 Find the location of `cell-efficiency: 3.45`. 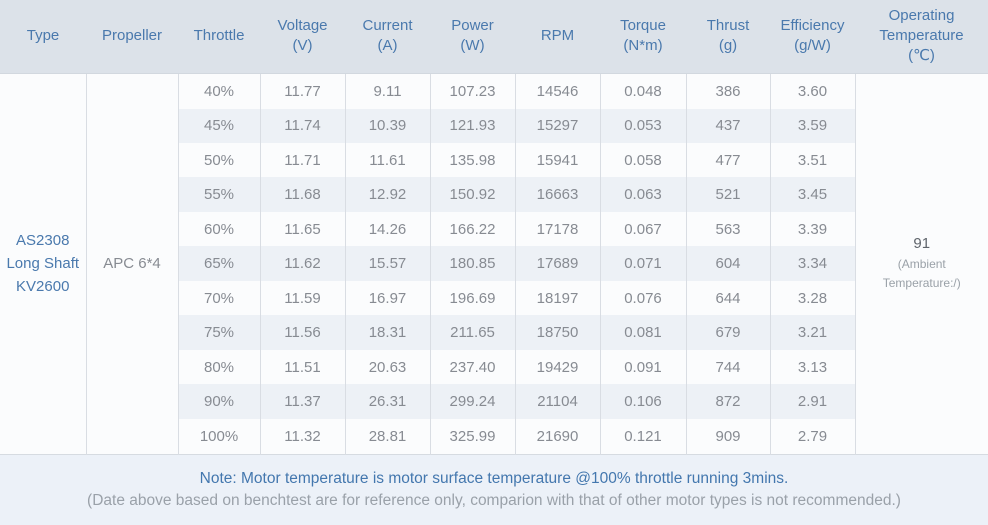

cell-efficiency: 3.45 is located at coordinates (812, 194).